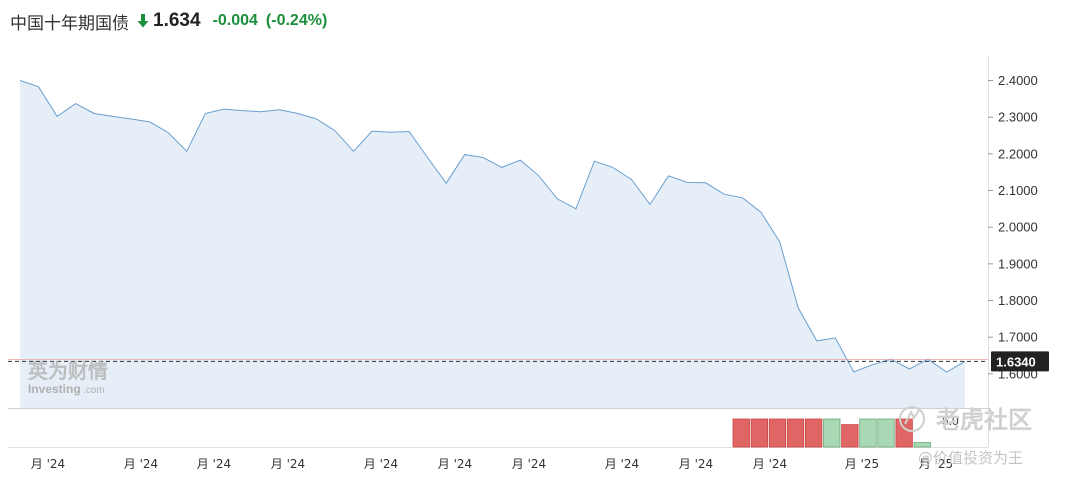 This screenshot has width=1069, height=481. I want to click on current-value-badge, so click(1020, 361).